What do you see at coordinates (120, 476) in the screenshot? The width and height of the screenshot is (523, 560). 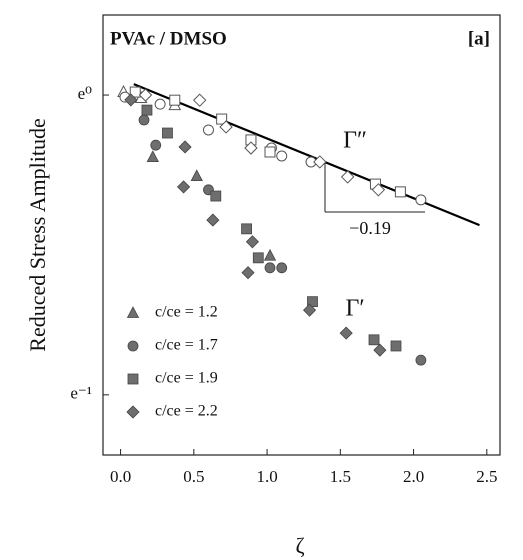 I see `x-tick-label: 0.0` at bounding box center [120, 476].